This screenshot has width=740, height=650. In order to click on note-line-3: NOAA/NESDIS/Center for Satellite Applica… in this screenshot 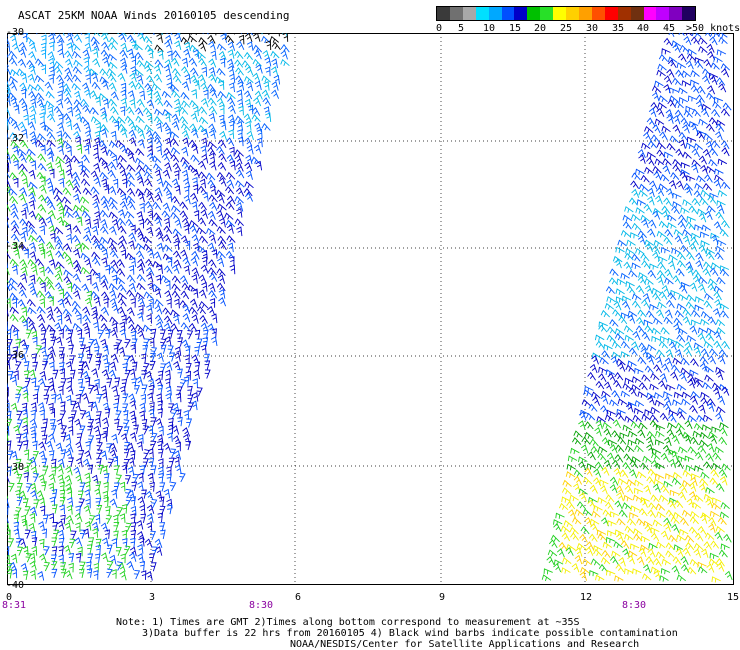, I will do `click(465, 644)`.